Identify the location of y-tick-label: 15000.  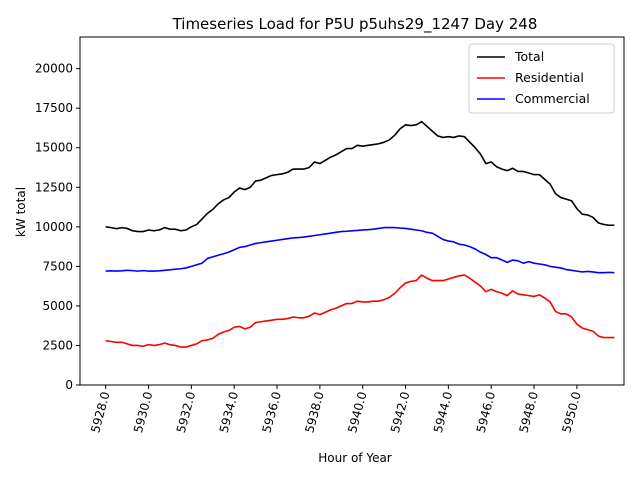
(54, 148).